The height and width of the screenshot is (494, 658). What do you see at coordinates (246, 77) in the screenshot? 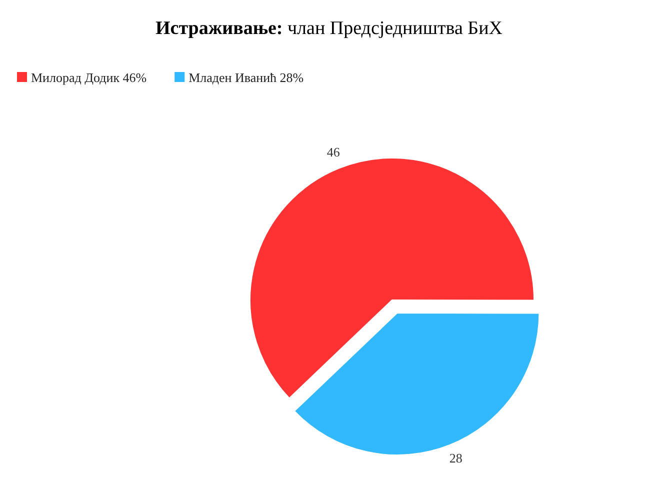
I see `legend-label: Младен Иванић 28%` at bounding box center [246, 77].